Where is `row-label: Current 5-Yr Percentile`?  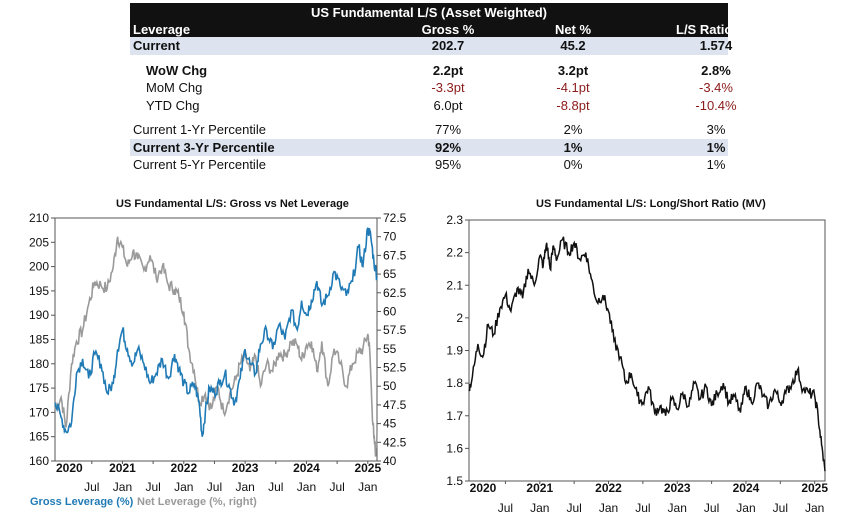
row-label: Current 5-Yr Percentile is located at coordinates (199, 164).